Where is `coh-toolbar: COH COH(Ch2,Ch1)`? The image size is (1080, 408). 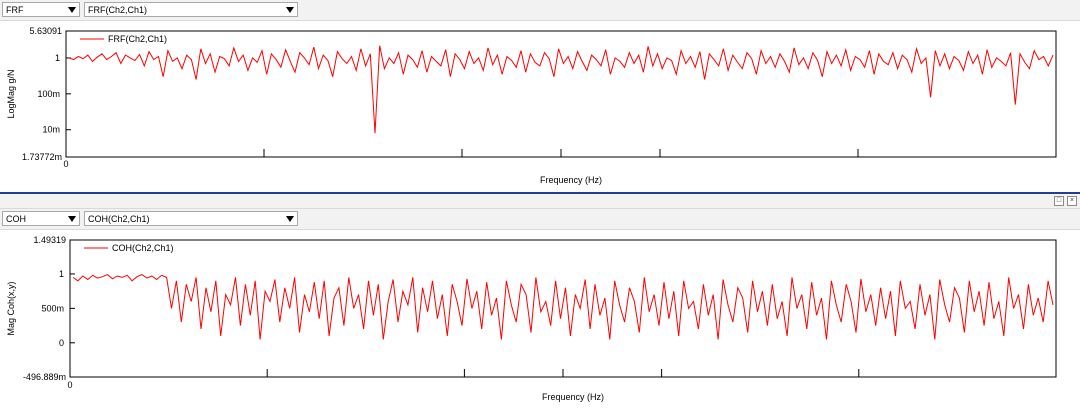
coh-toolbar: COH COH(Ch2,Ch1) is located at coordinates (540, 219).